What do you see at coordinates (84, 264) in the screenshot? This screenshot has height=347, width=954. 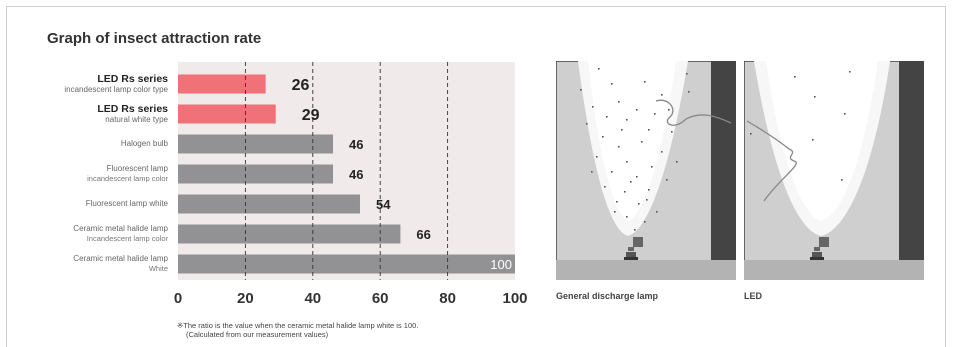 I see `category-label: Ceramic metal halide lamp White` at bounding box center [84, 264].